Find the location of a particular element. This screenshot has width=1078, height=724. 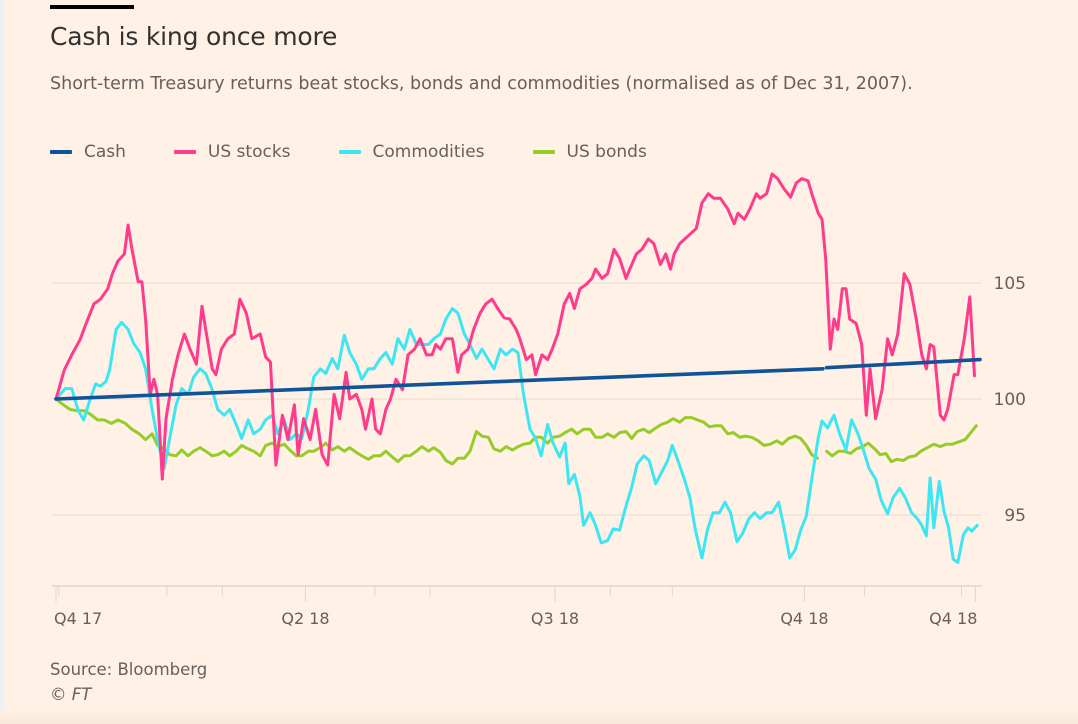

legend-swatch-us-bonds is located at coordinates (543, 152).